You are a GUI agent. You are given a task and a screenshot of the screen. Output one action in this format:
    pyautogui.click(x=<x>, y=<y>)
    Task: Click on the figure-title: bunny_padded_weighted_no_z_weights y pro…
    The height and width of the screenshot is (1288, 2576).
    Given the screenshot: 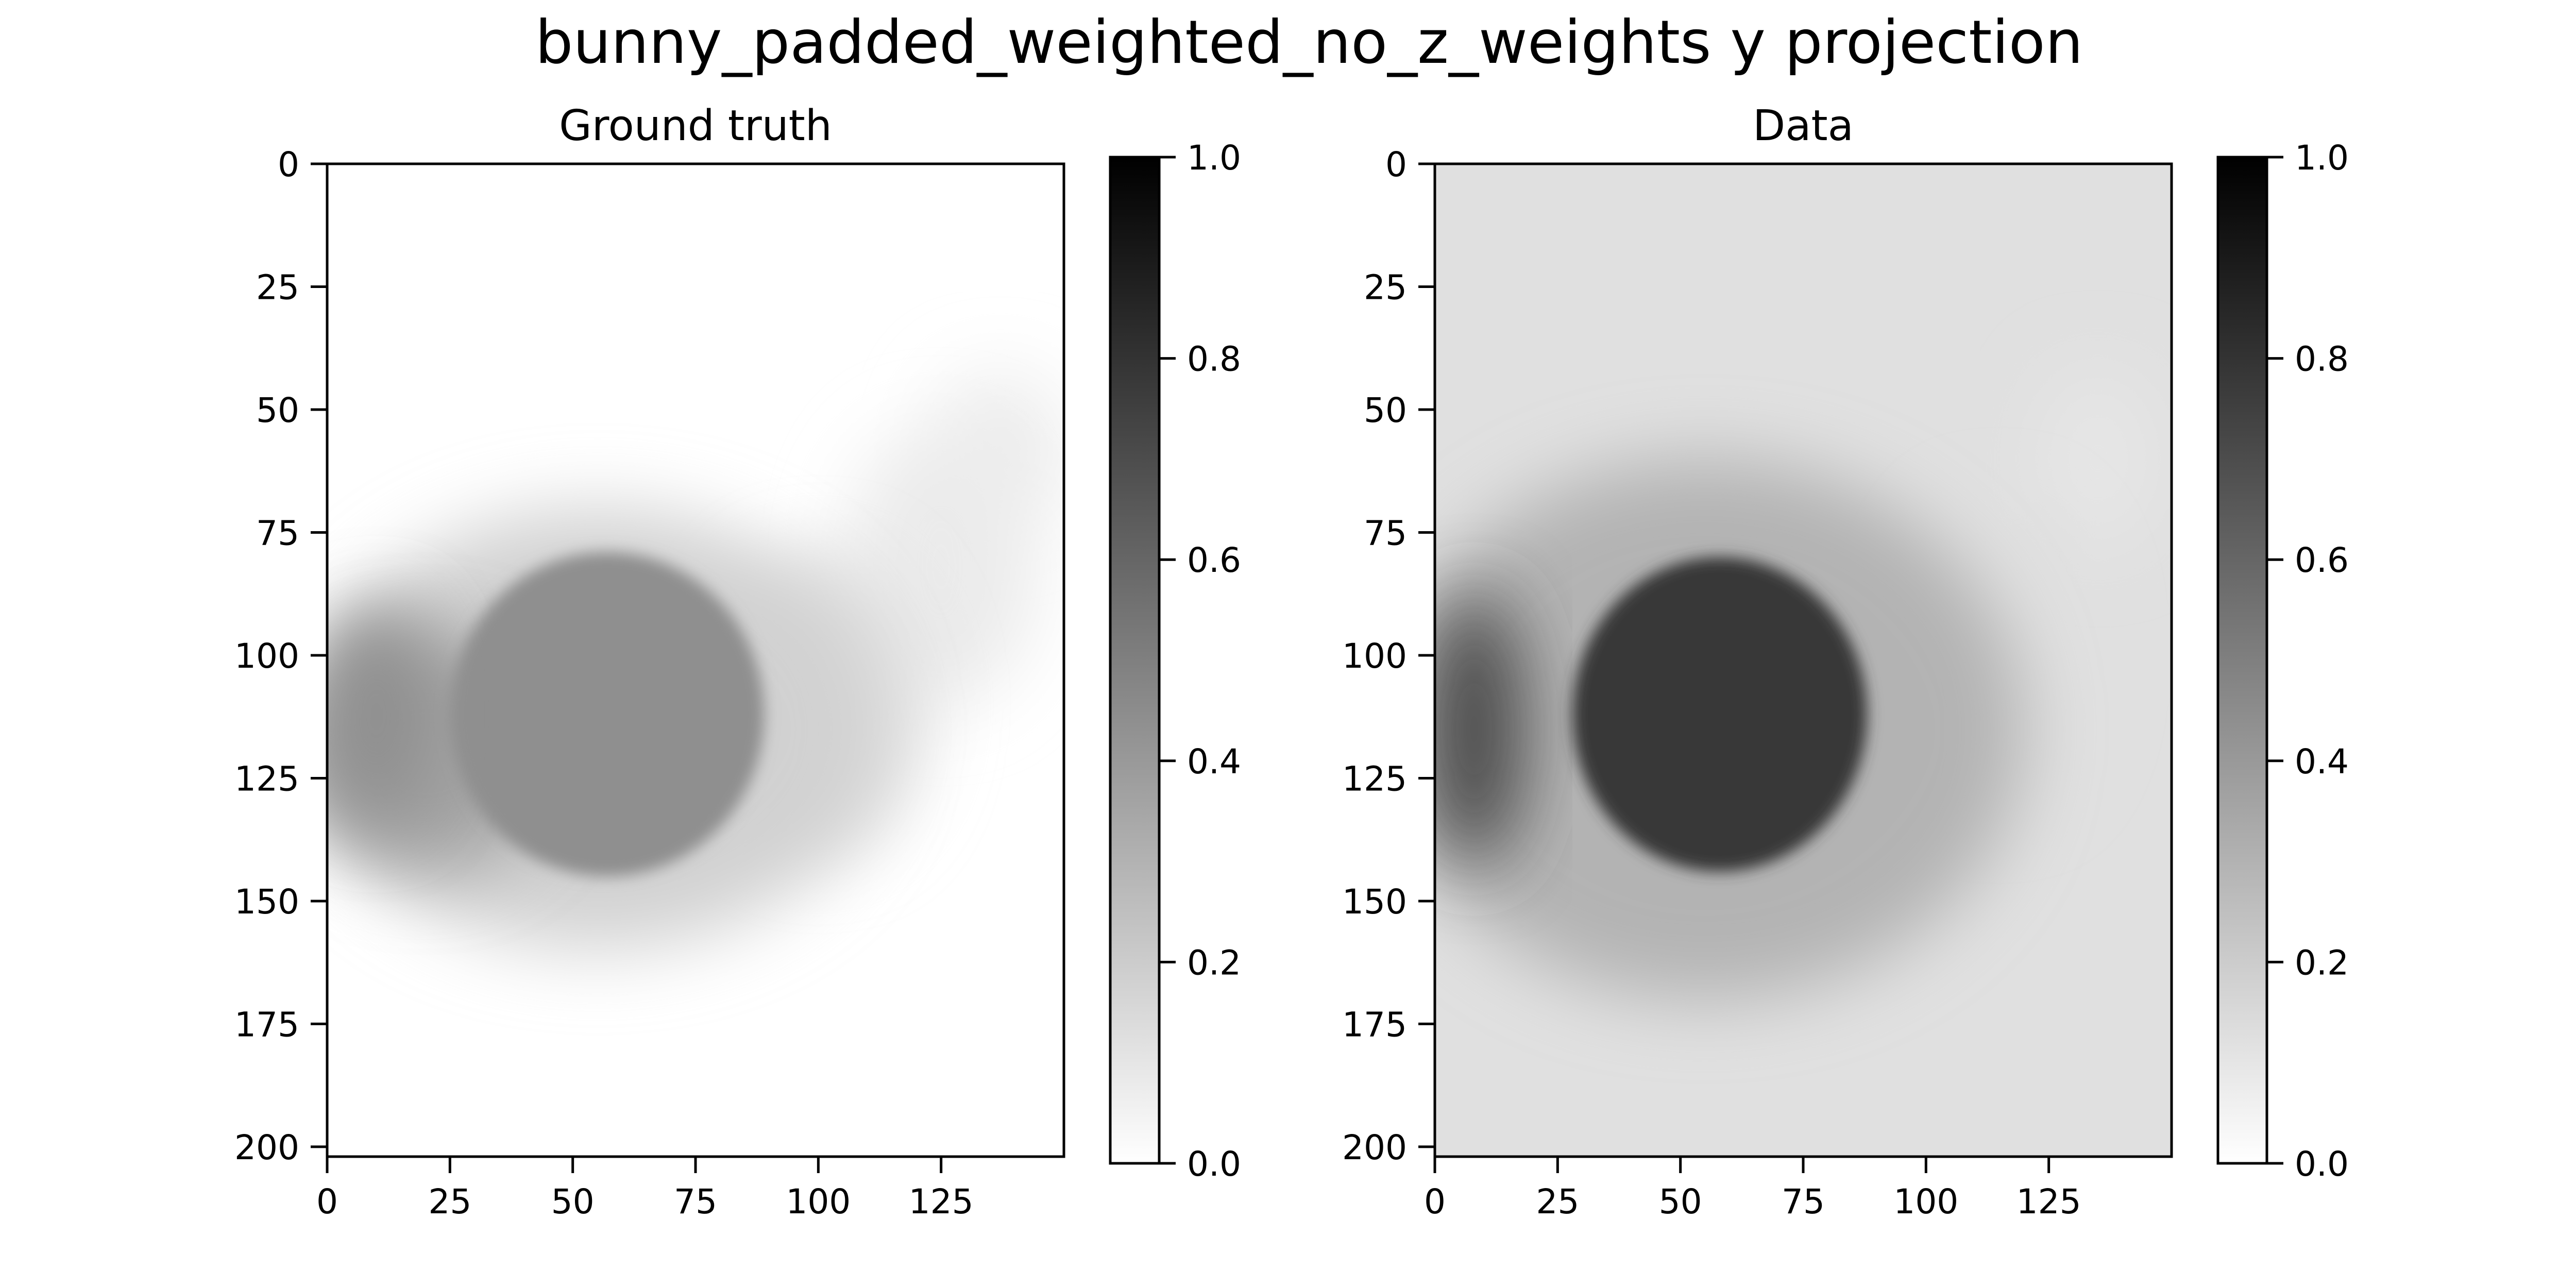 What is the action you would take?
    pyautogui.click(x=1309, y=43)
    